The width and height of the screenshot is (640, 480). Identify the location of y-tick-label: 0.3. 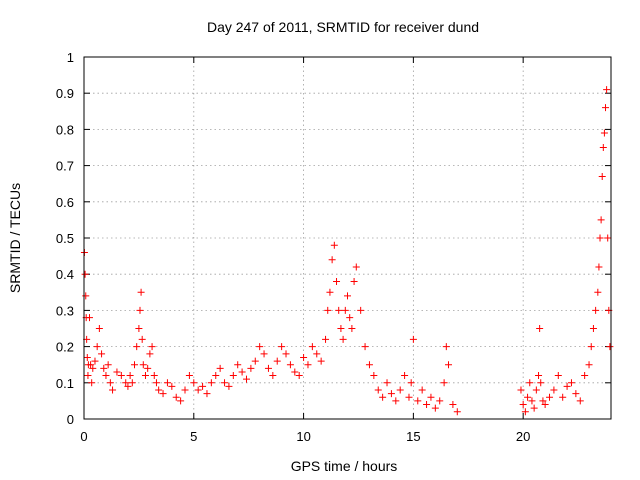
(65, 310).